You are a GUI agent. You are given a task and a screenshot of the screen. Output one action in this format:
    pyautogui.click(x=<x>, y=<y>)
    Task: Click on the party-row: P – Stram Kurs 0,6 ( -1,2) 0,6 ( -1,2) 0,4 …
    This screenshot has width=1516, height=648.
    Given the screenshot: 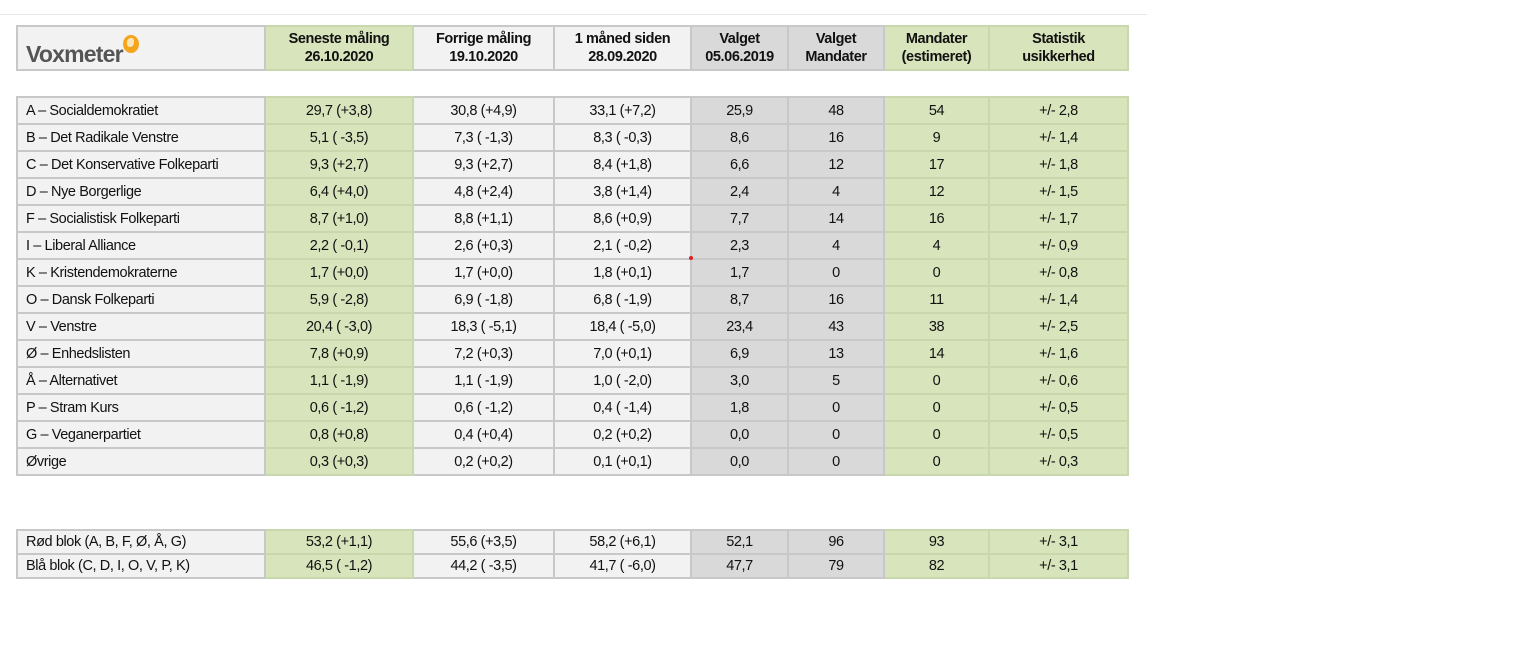 What is the action you would take?
    pyautogui.click(x=572, y=407)
    